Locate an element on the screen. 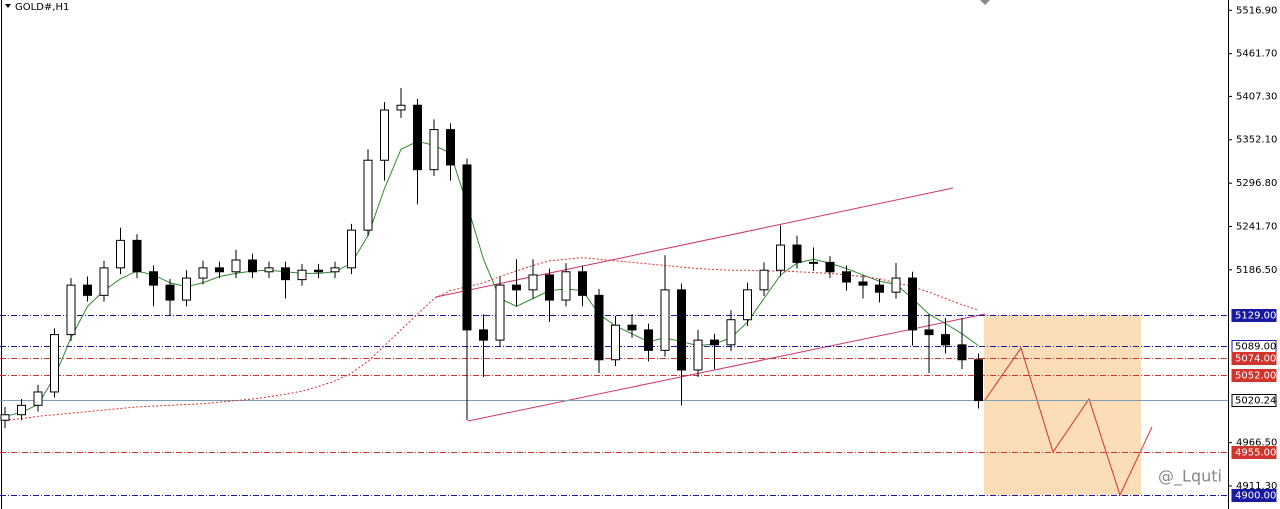 The image size is (1280, 509). y-tick-label: 4911.30 is located at coordinates (1256, 486).